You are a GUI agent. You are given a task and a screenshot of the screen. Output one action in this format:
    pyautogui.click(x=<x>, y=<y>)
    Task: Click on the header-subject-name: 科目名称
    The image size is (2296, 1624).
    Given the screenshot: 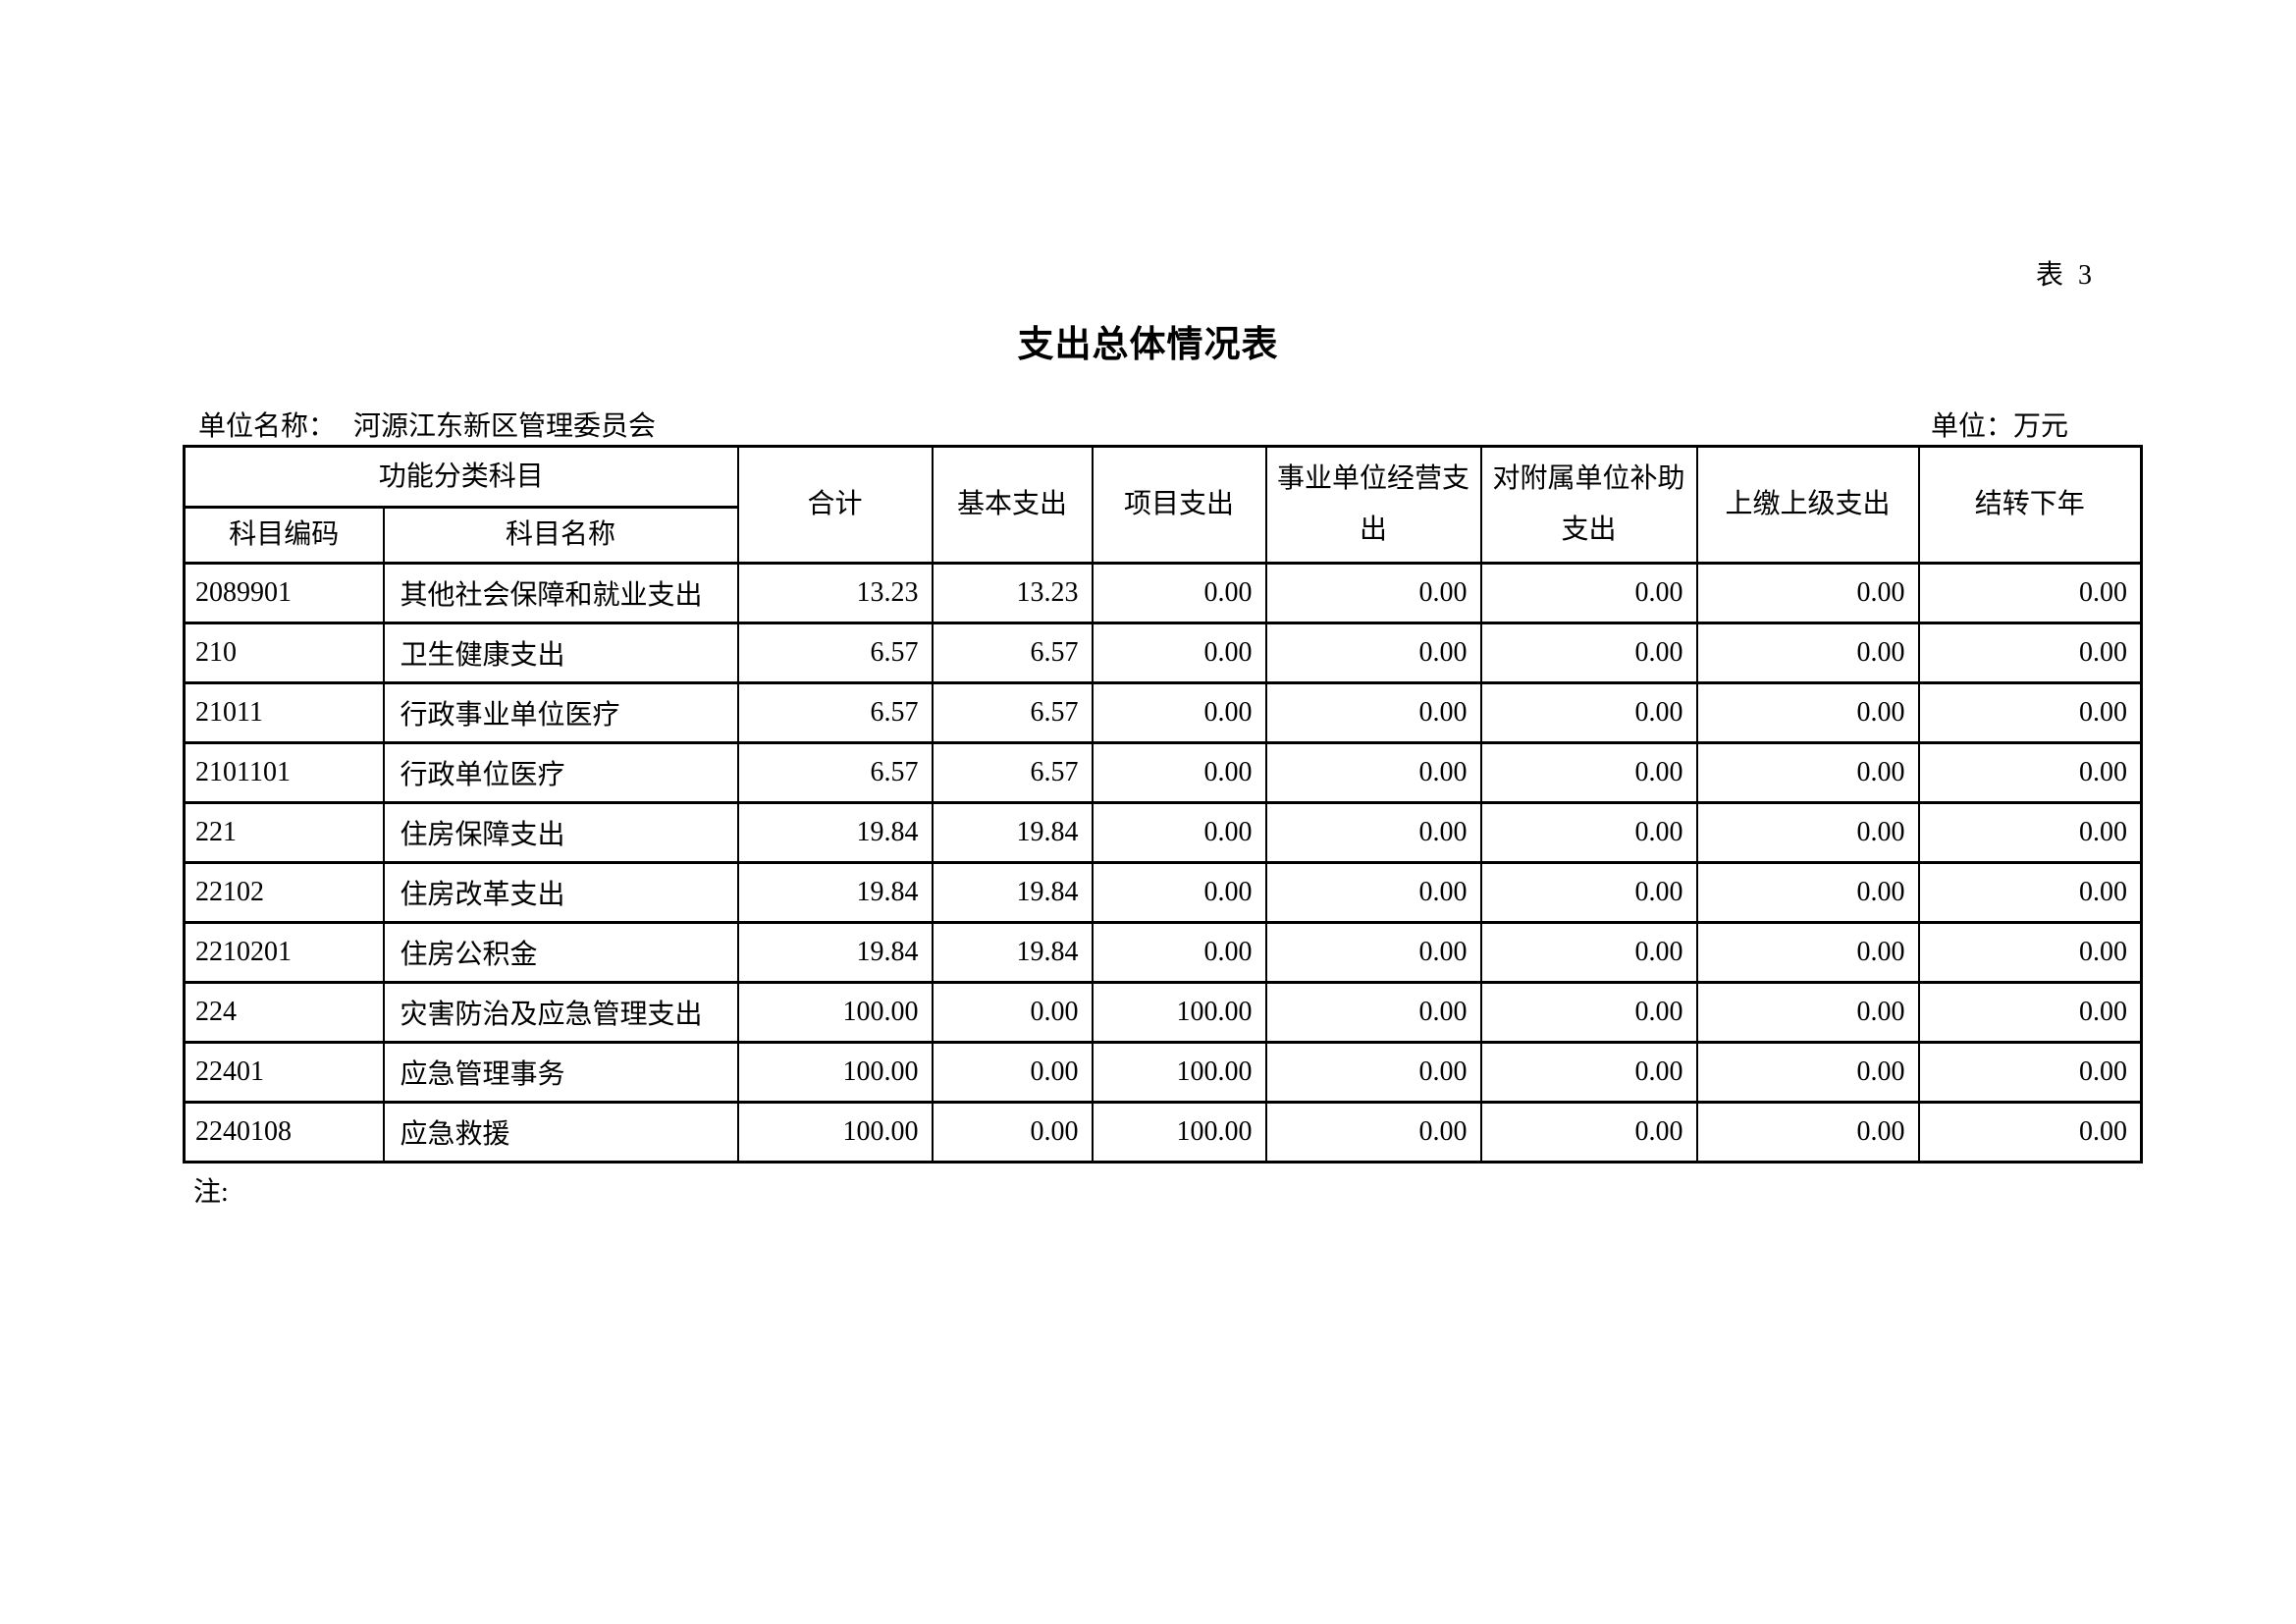 What is the action you would take?
    pyautogui.click(x=560, y=535)
    